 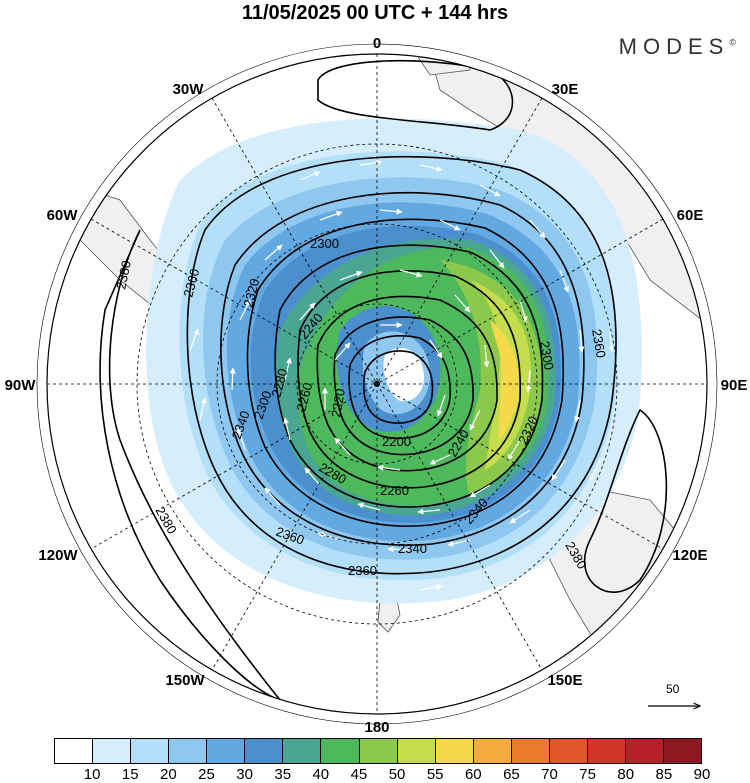 I want to click on legend-label: 45, so click(x=359, y=774).